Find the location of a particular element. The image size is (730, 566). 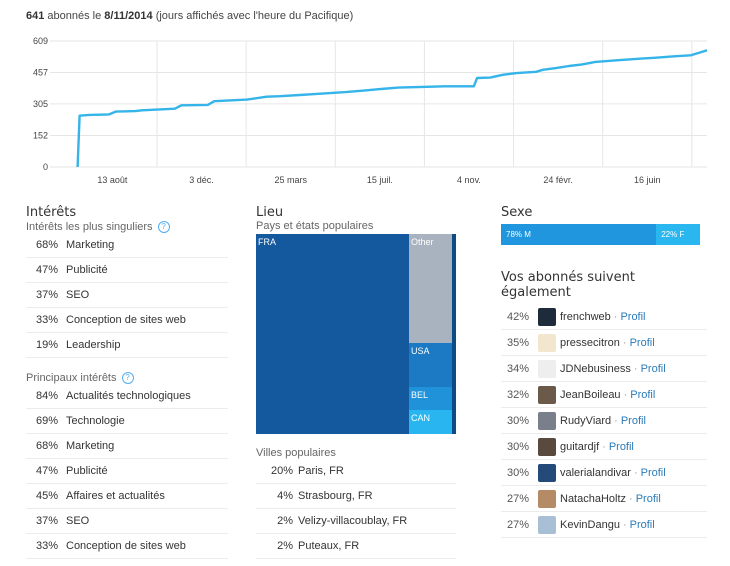

gender-bar-male: 78% M is located at coordinates (579, 234).